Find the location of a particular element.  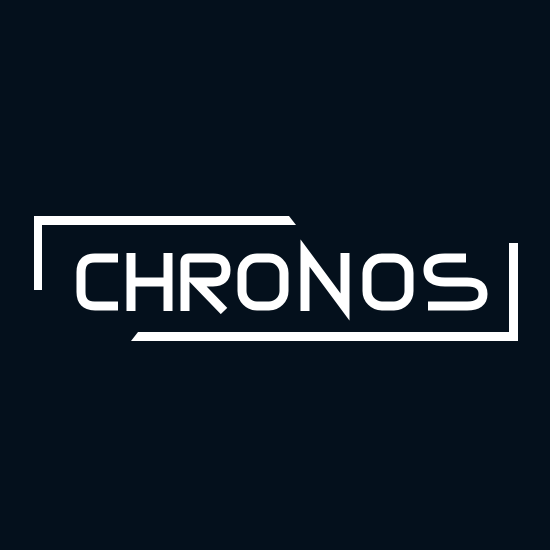

letter-h is located at coordinates (149, 282).